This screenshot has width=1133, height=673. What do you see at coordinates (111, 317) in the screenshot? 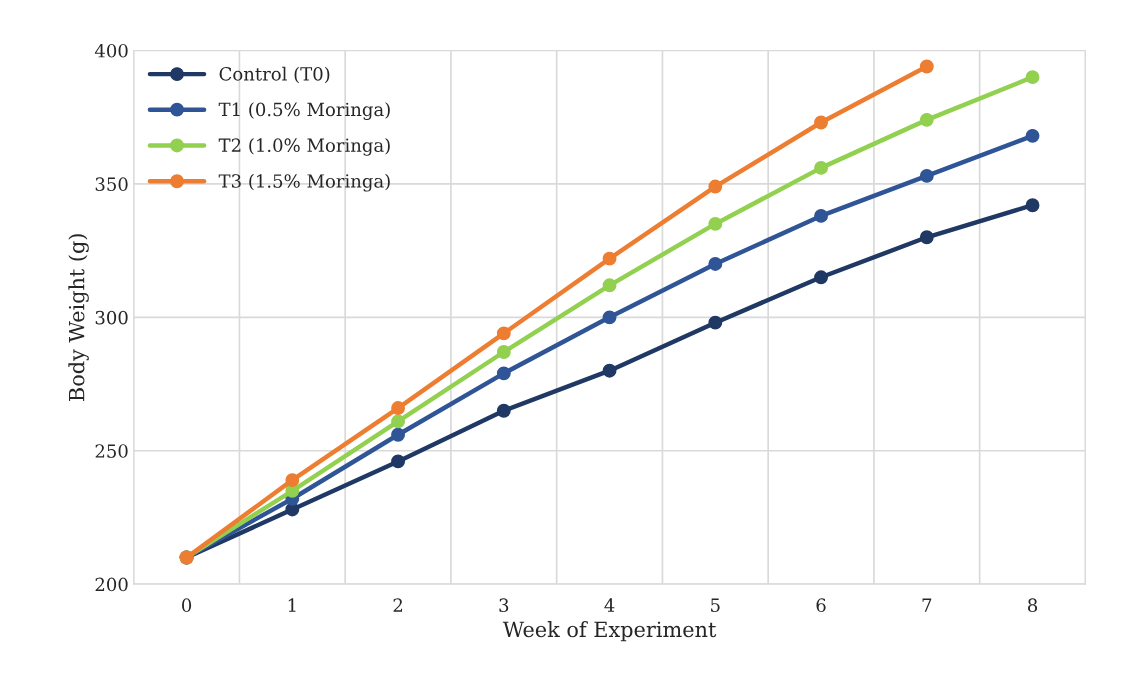
I see `y-tick-label: 300` at bounding box center [111, 317].